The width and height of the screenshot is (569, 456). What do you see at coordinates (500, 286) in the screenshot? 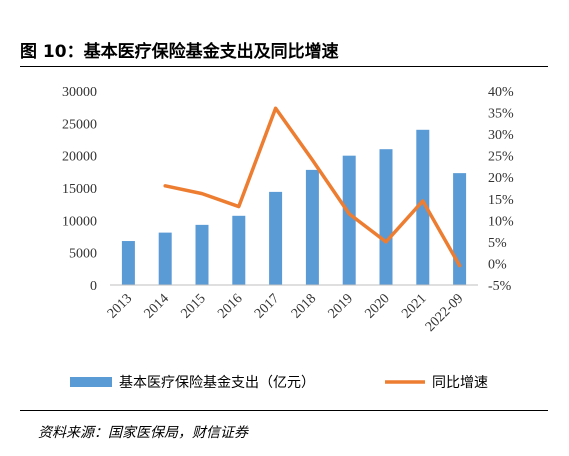
I see `right-tick-label: -5%` at bounding box center [500, 286].